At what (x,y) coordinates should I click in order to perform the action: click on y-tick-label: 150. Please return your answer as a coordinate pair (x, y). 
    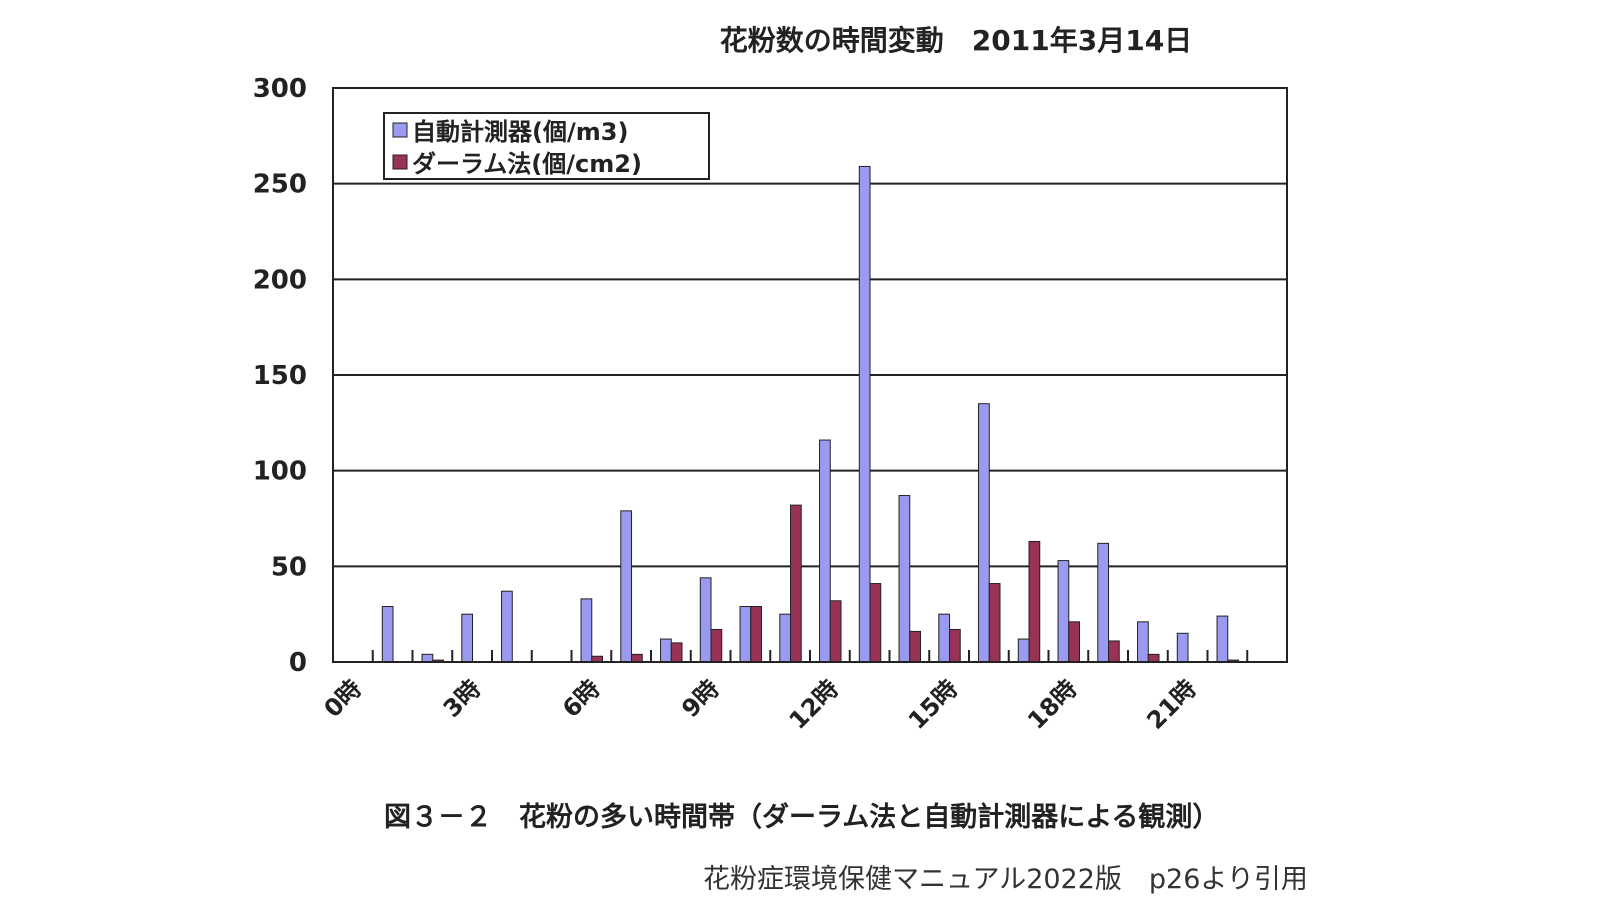
    Looking at the image, I should click on (280, 376).